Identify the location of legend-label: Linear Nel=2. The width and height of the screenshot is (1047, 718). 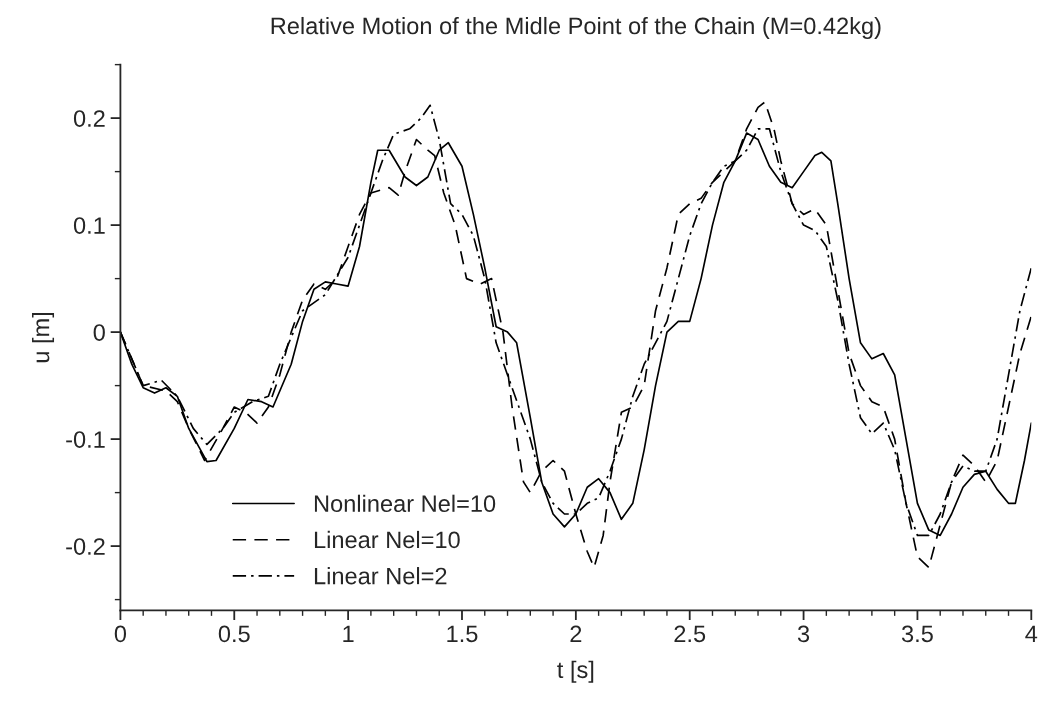
(380, 576).